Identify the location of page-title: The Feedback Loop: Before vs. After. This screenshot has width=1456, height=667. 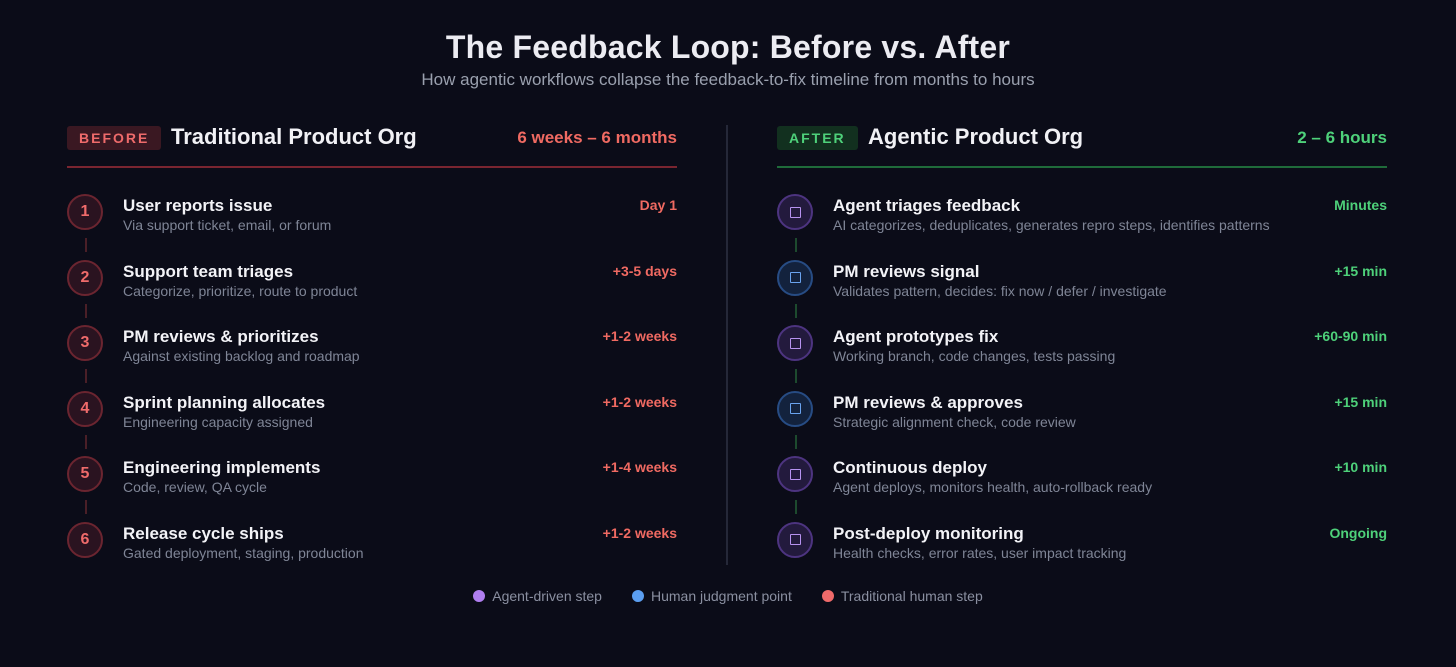
(728, 47).